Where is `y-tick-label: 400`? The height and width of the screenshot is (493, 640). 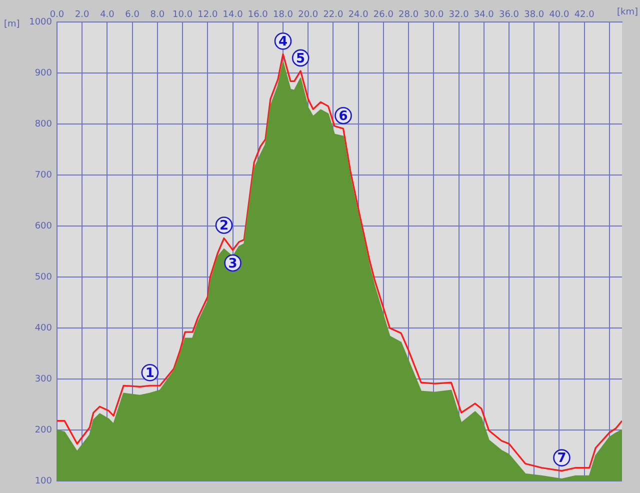
y-tick-label: 400 is located at coordinates (43, 328).